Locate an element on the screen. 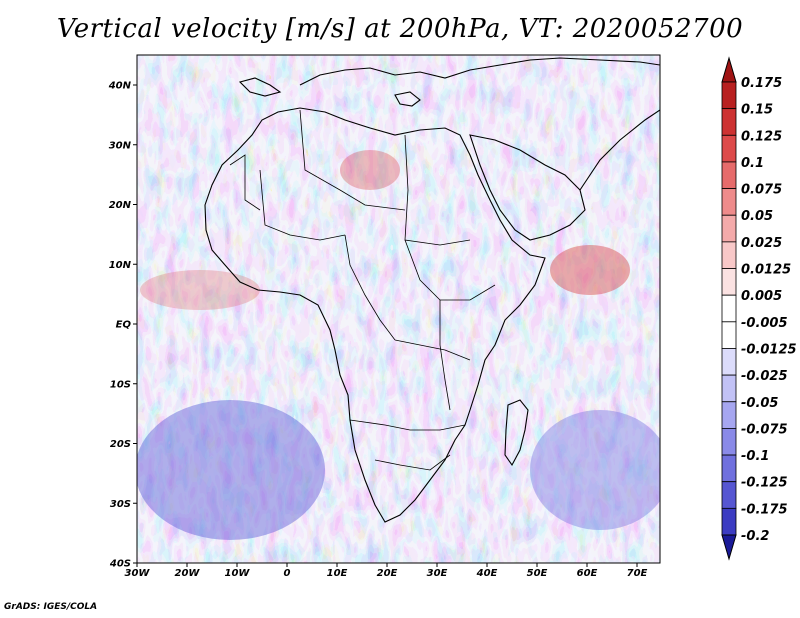 This screenshot has height=618, width=800. footer-credit: GrADS: IGES/COLA is located at coordinates (51, 607).